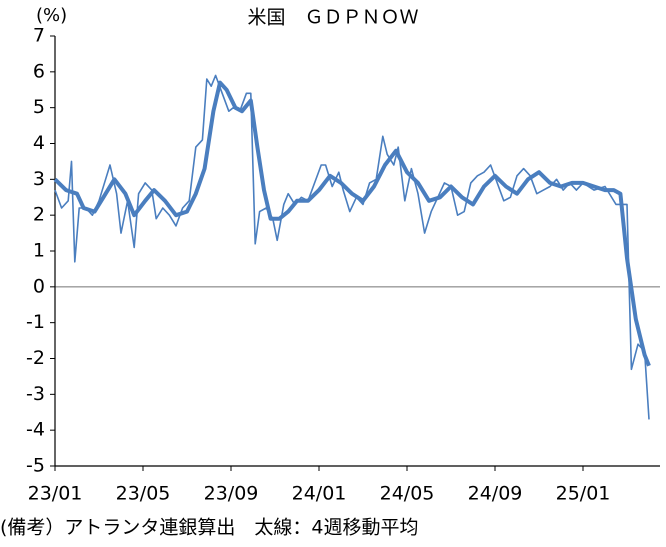  Describe the element at coordinates (495, 494) in the screenshot. I see `x-tick-label: 24/09` at that location.